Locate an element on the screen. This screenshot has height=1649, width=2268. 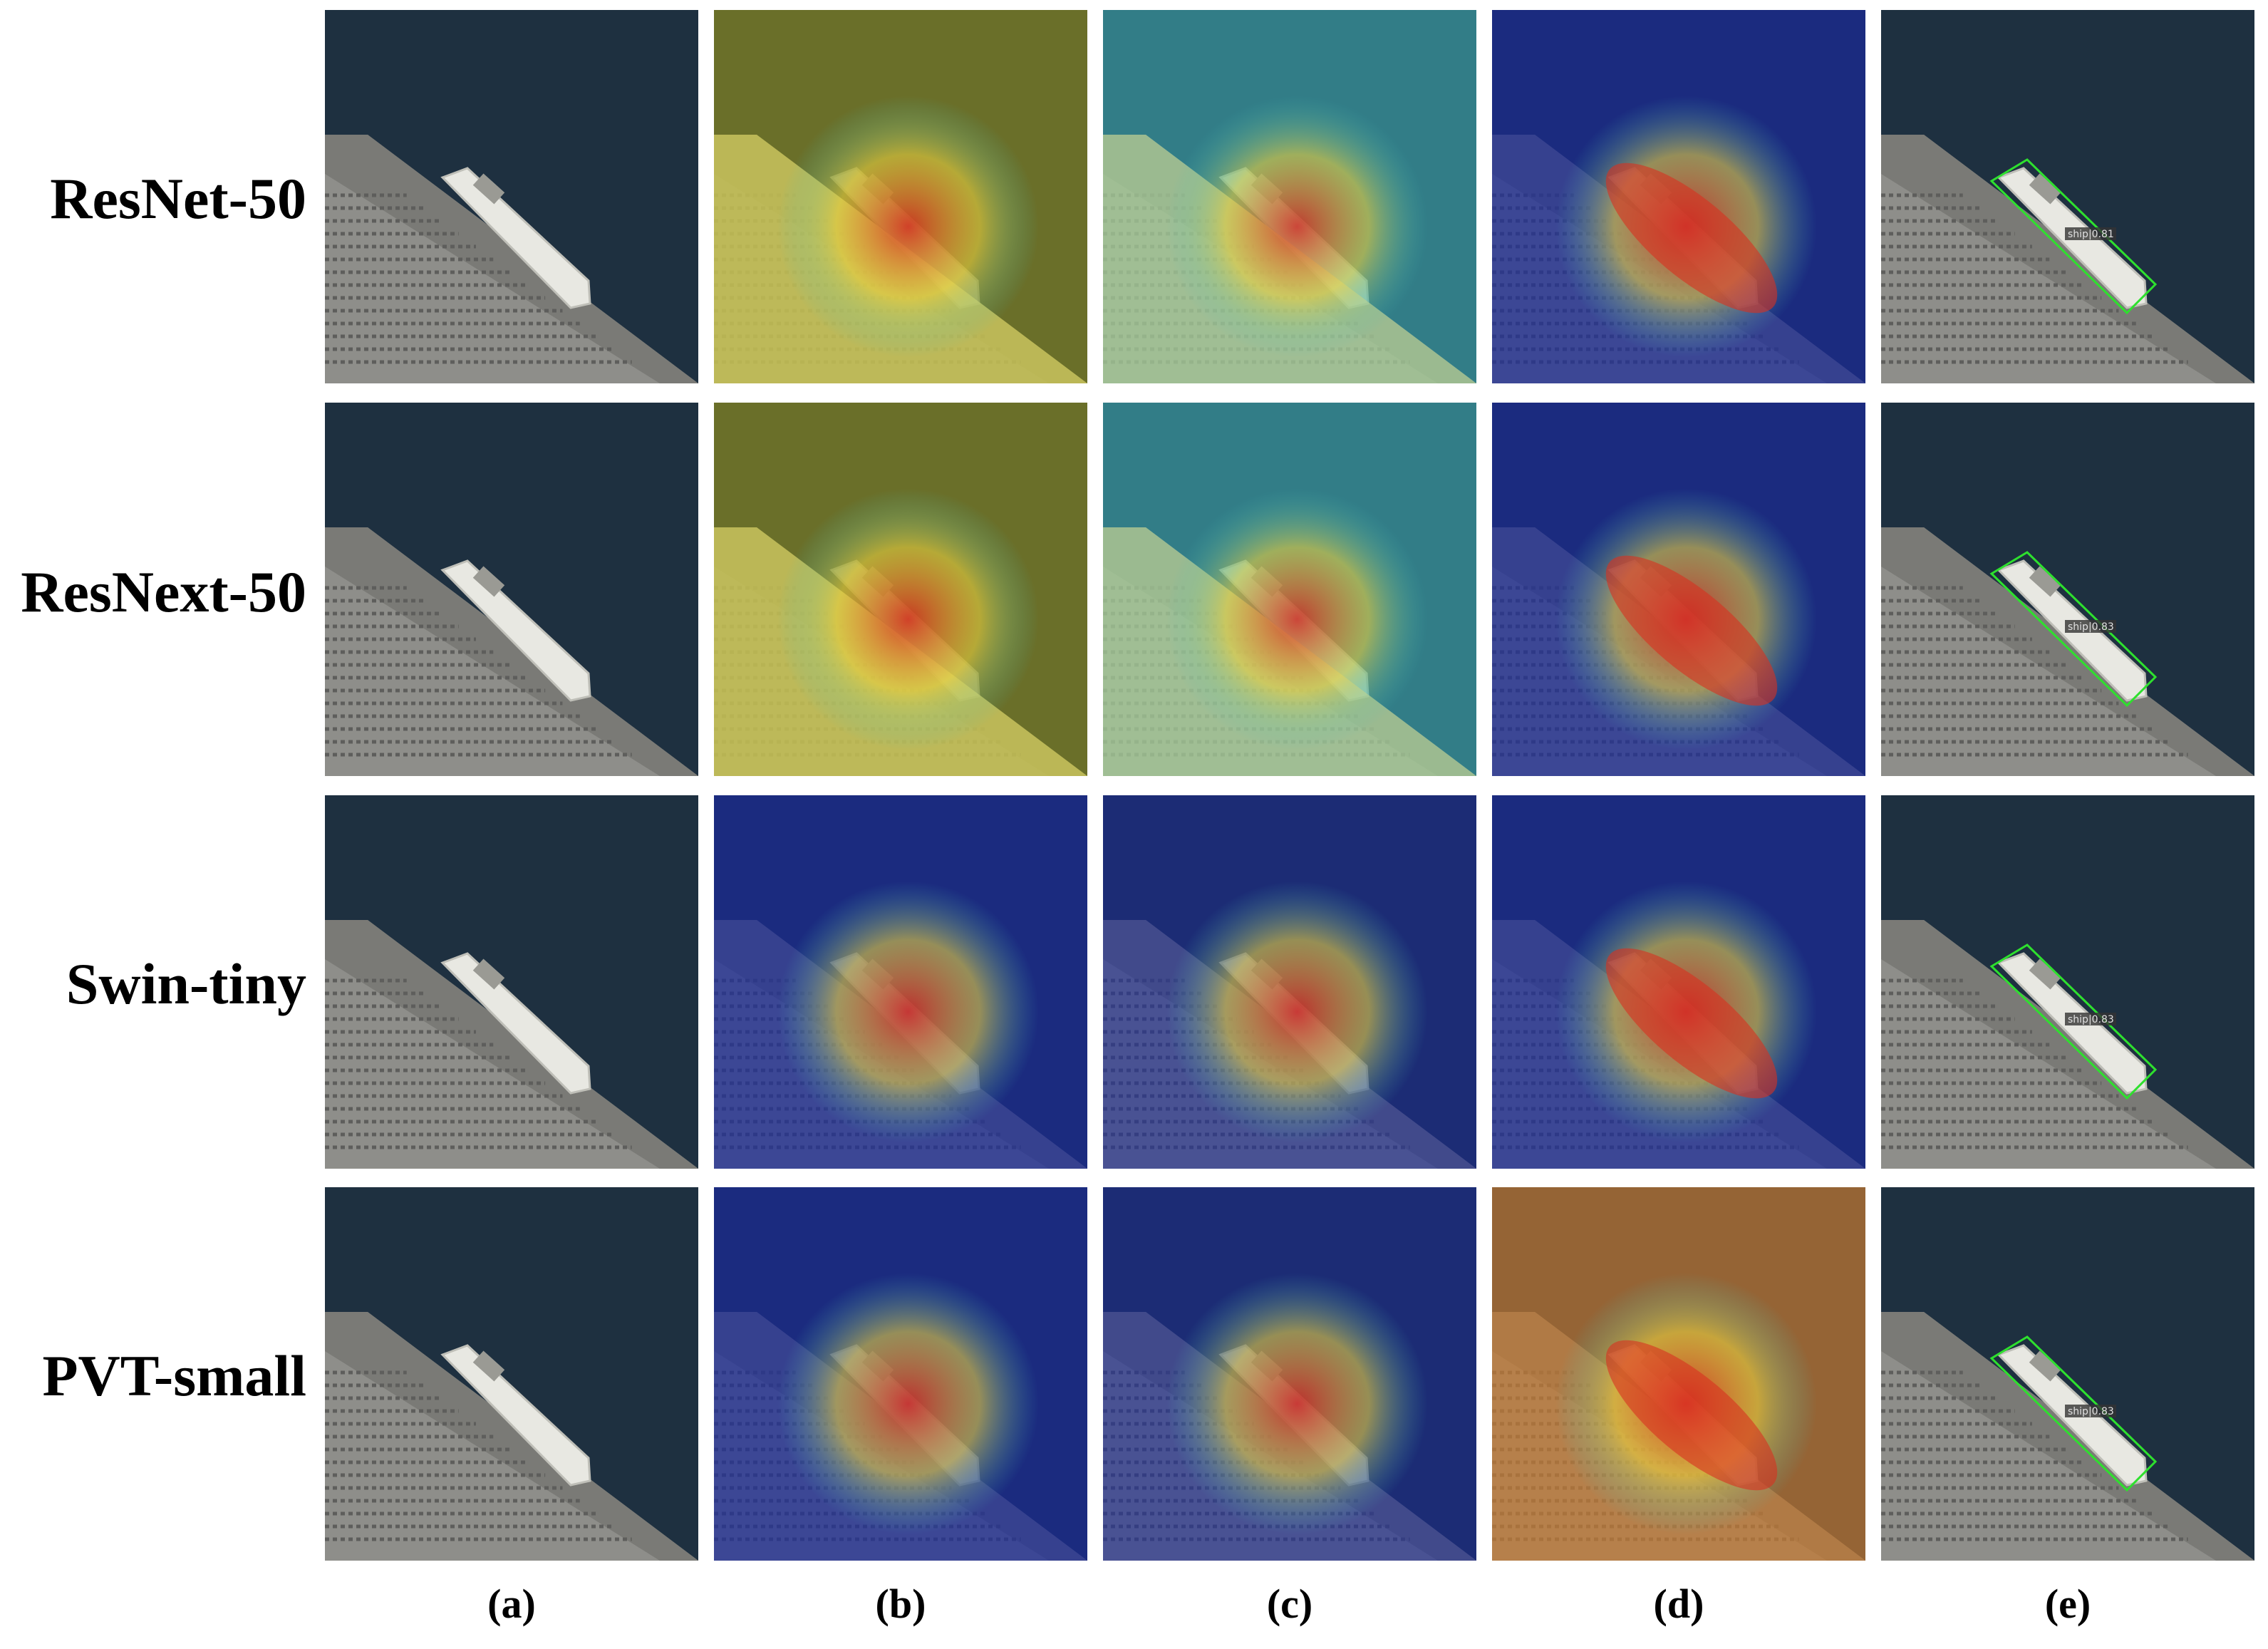
panel-resnet50-c is located at coordinates (1289, 196).